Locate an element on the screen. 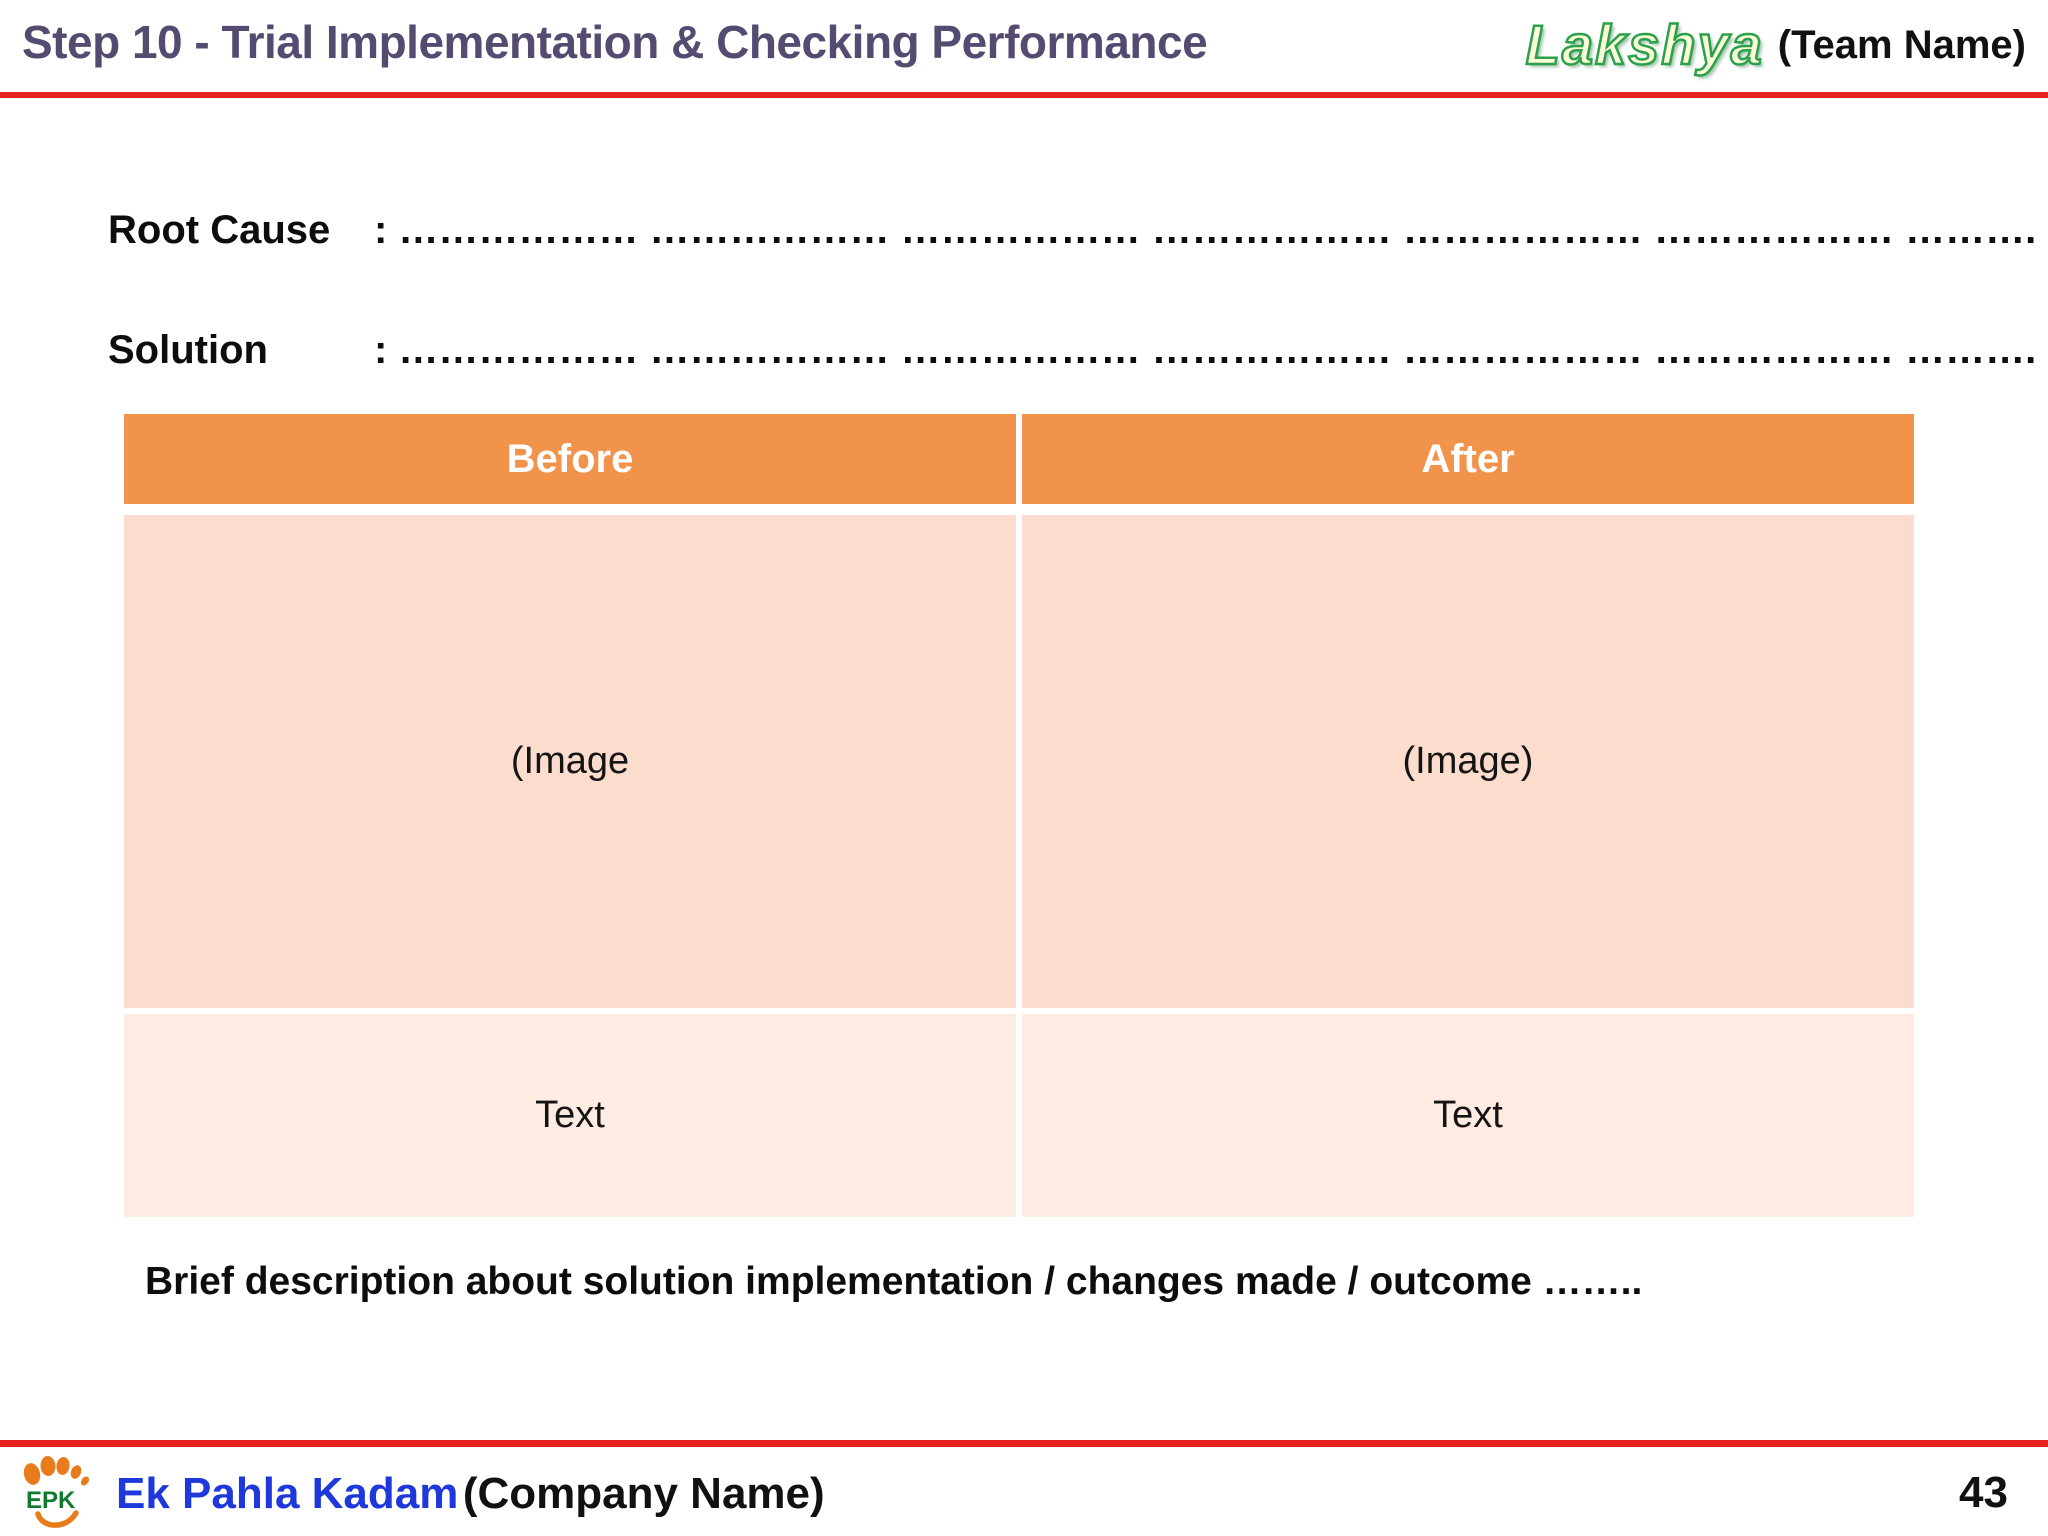 The image size is (2048, 1536). lakshya-logo: Lakshya is located at coordinates (1644, 45).